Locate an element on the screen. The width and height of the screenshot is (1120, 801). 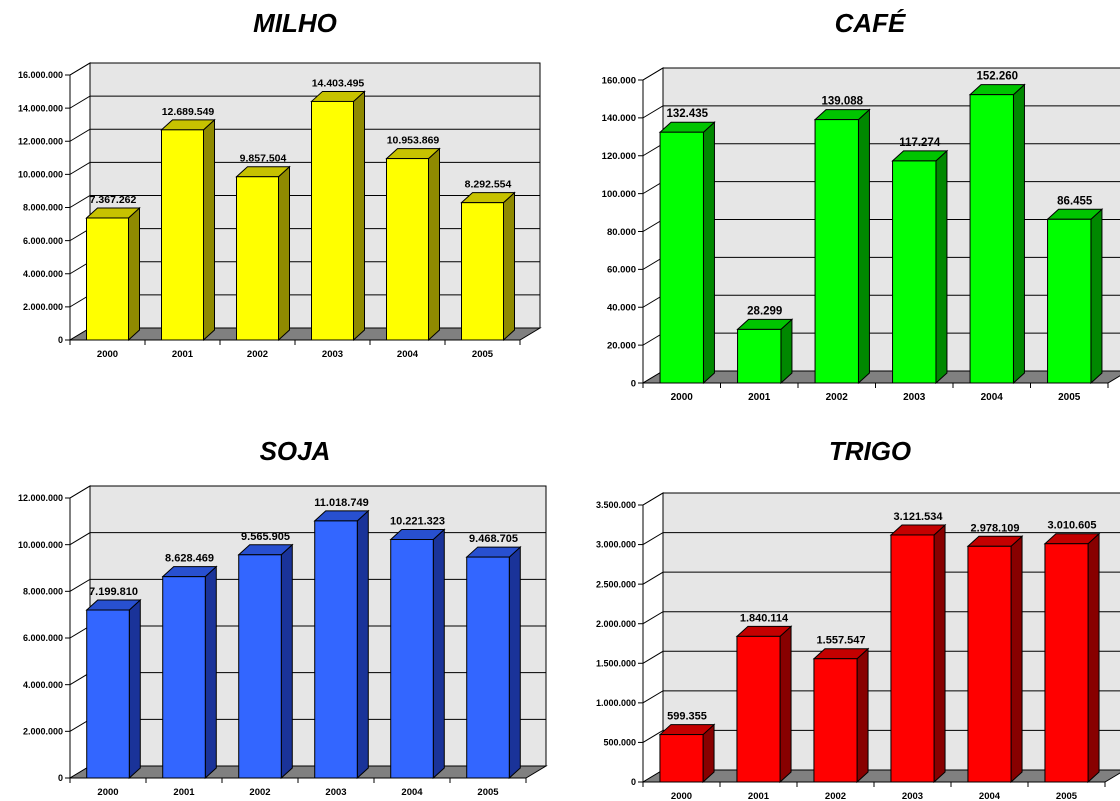
y-tick-label: 160.000 is located at coordinates (619, 80).